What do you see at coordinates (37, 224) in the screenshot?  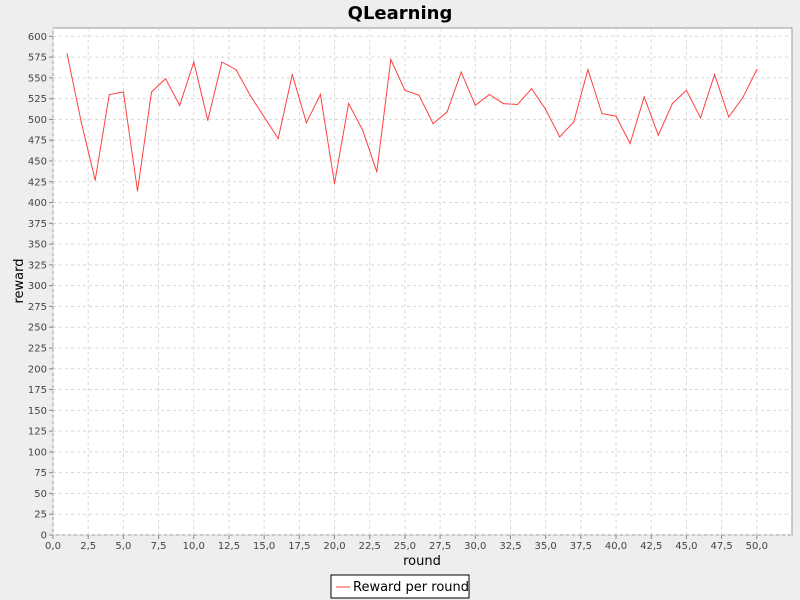 I see `y-tick-label: 375` at bounding box center [37, 224].